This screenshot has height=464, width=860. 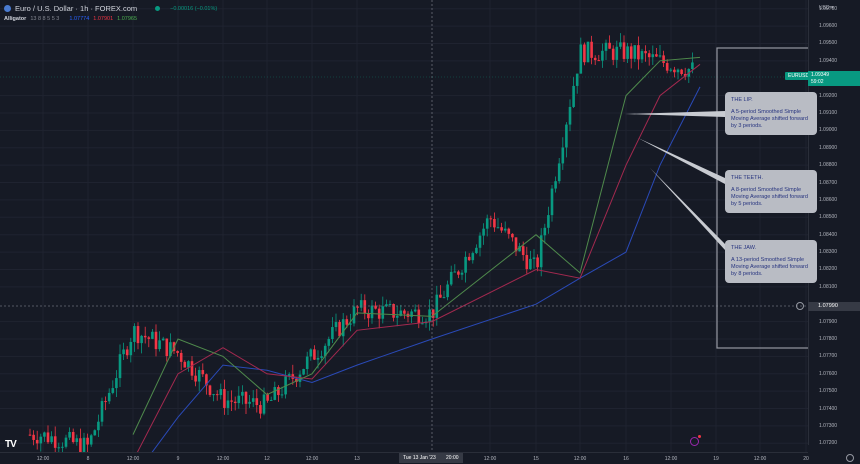 I want to click on price-tick: 1.07600, so click(x=828, y=373).